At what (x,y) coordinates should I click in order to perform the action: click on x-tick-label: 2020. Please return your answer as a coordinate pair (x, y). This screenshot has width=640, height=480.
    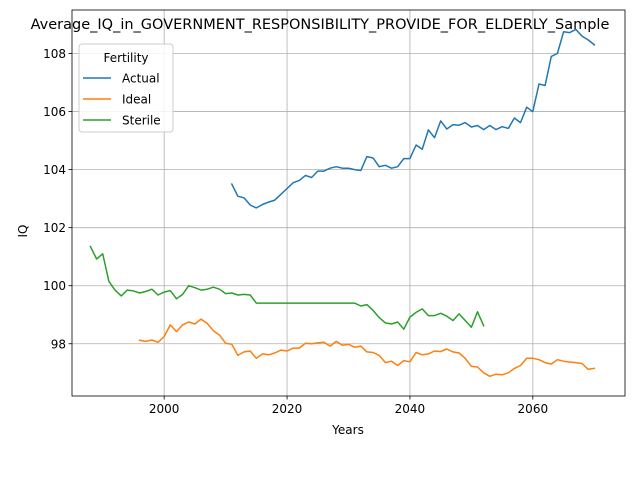
    Looking at the image, I should click on (287, 409).